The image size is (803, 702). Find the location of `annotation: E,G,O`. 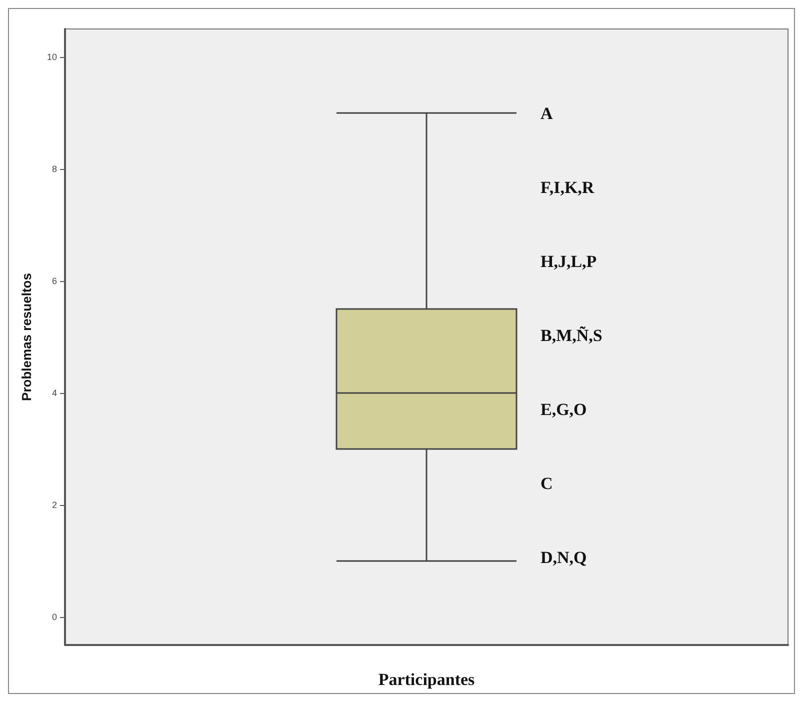

annotation: E,G,O is located at coordinates (563, 409).